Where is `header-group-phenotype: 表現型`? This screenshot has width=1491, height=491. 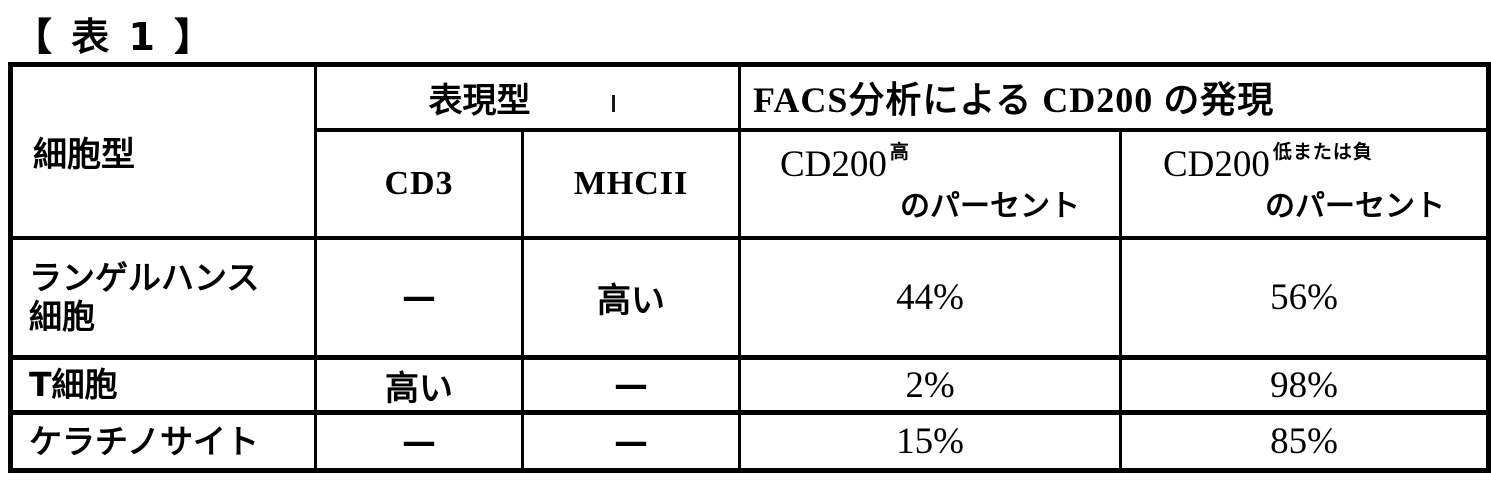 header-group-phenotype: 表現型 is located at coordinates (527, 97).